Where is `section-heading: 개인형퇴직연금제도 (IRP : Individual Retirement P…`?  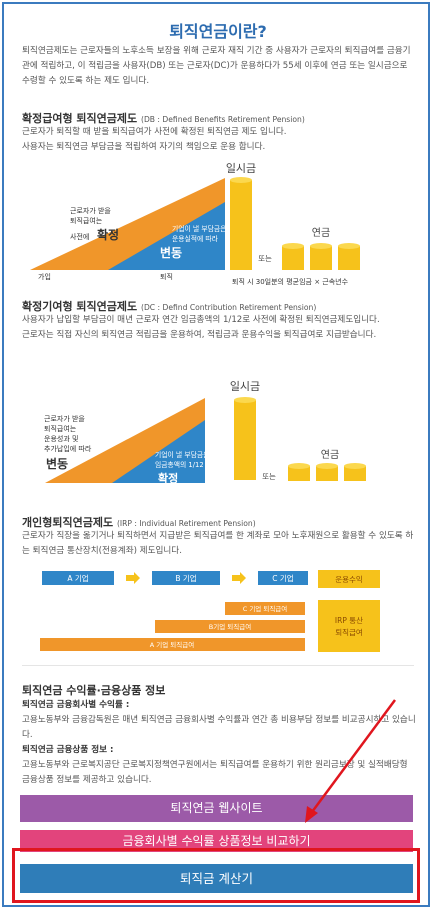
section-heading: 개인형퇴직연금제도 (IRP : Individual Retirement P… is located at coordinates (139, 522).